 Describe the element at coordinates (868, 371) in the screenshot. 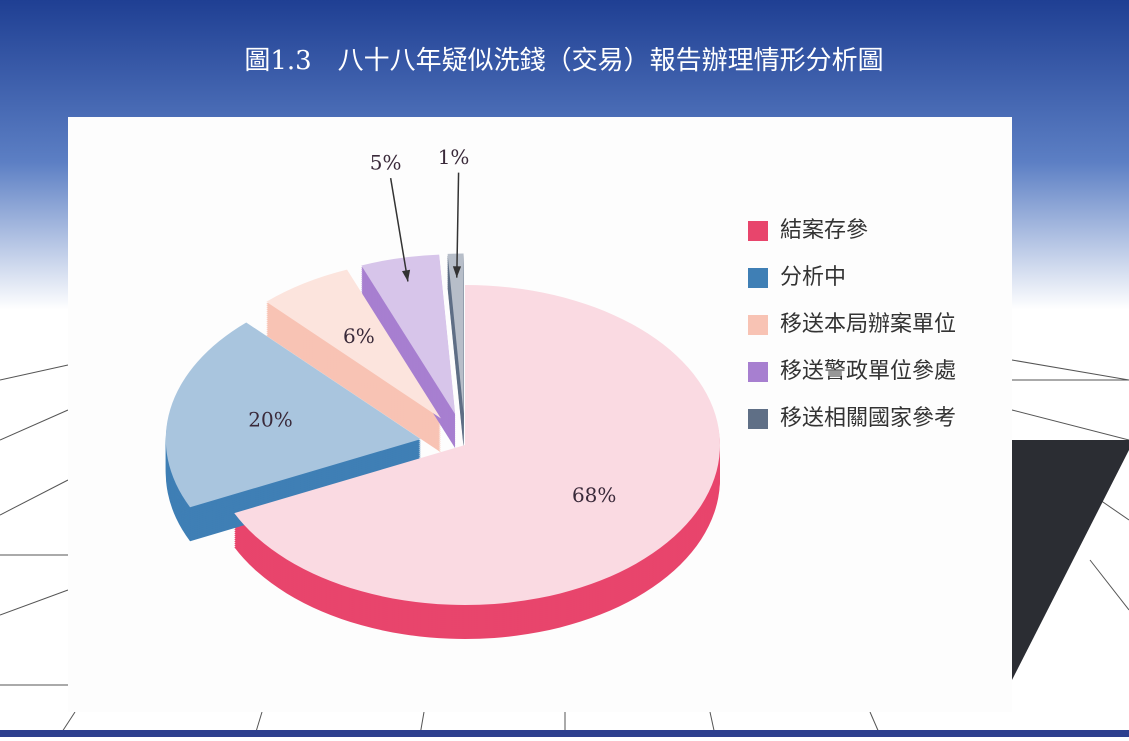

I see `legend-label: 移送警政單位參處` at that location.